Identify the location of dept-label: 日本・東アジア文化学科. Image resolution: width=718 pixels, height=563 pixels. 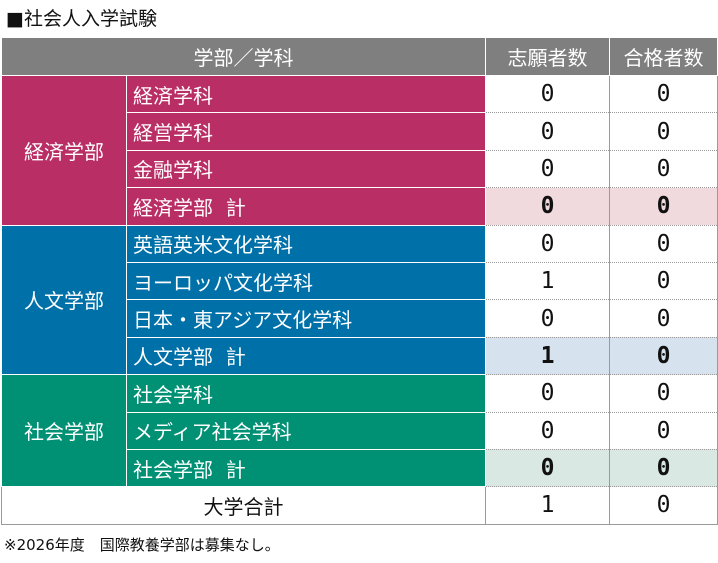
(306, 318).